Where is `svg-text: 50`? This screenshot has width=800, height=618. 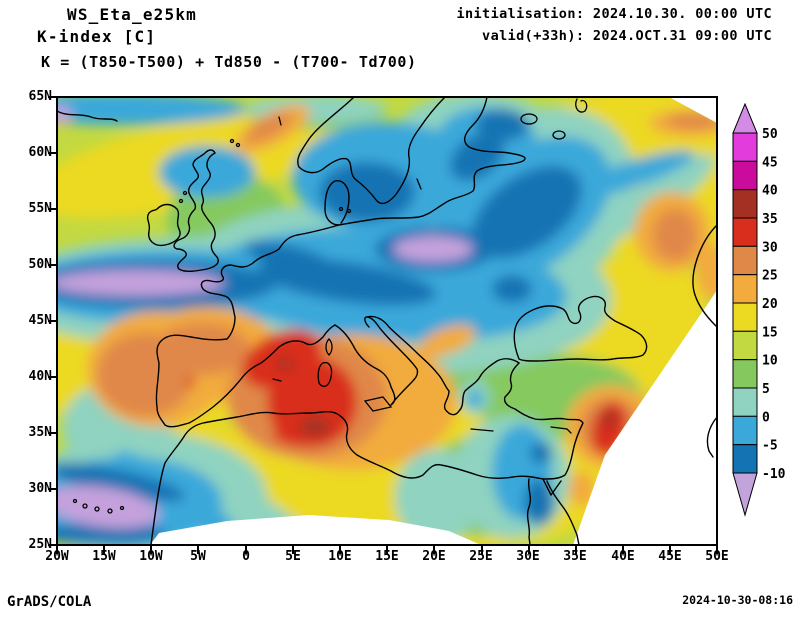
svg-text: 50 is located at coordinates (770, 134).